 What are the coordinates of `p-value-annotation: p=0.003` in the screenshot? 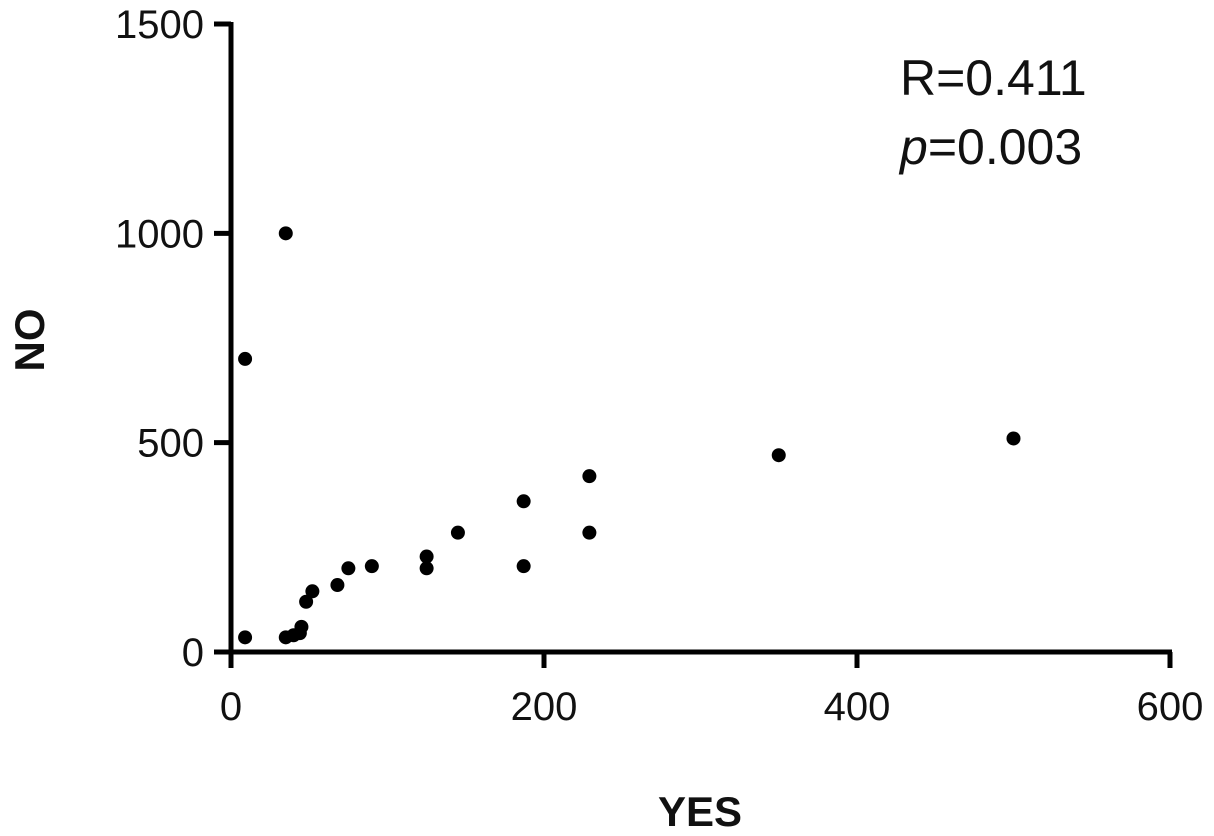 It's located at (990, 147).